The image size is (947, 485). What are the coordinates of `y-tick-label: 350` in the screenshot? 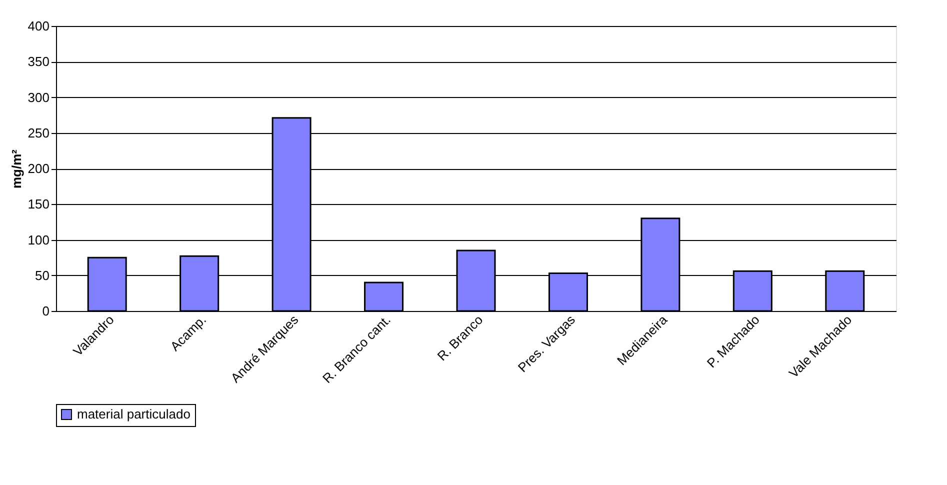 It's located at (39, 62).